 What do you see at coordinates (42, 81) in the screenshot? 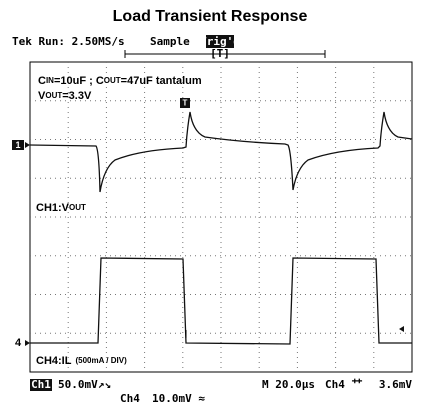
I see `text: C` at bounding box center [42, 81].